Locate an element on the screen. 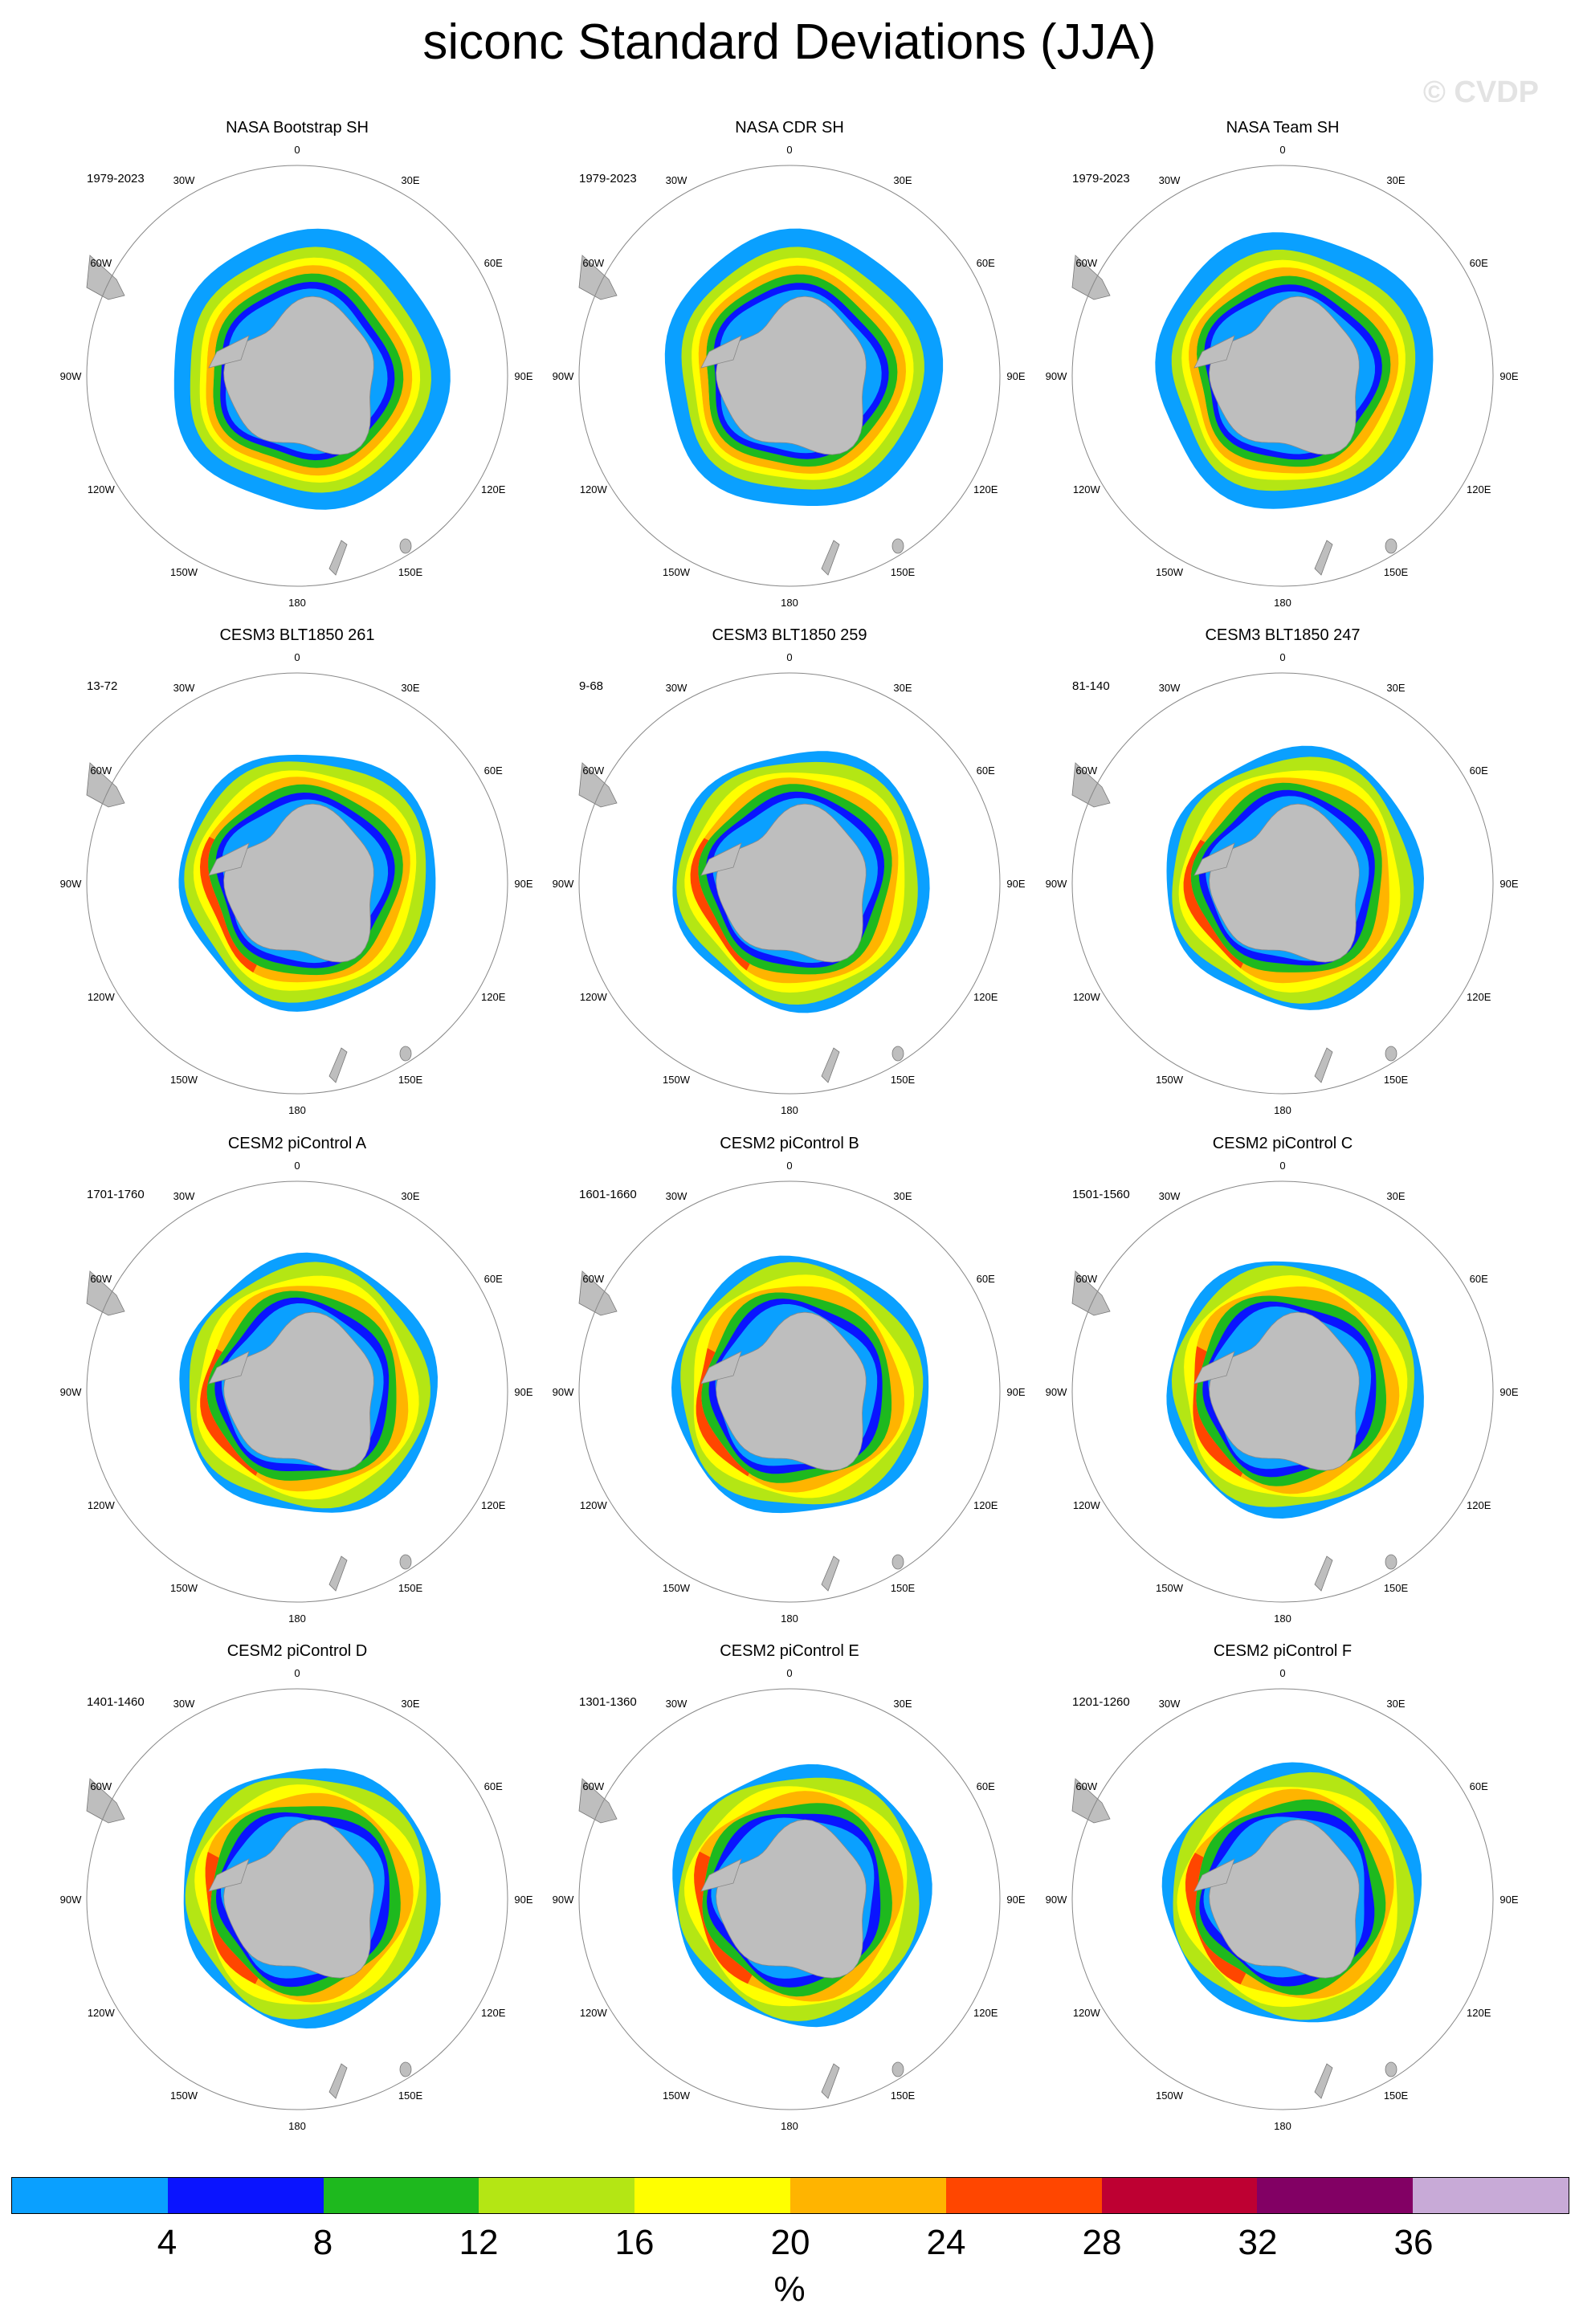  main-title: siconc Standard Deviations (JJA) is located at coordinates (789, 42).